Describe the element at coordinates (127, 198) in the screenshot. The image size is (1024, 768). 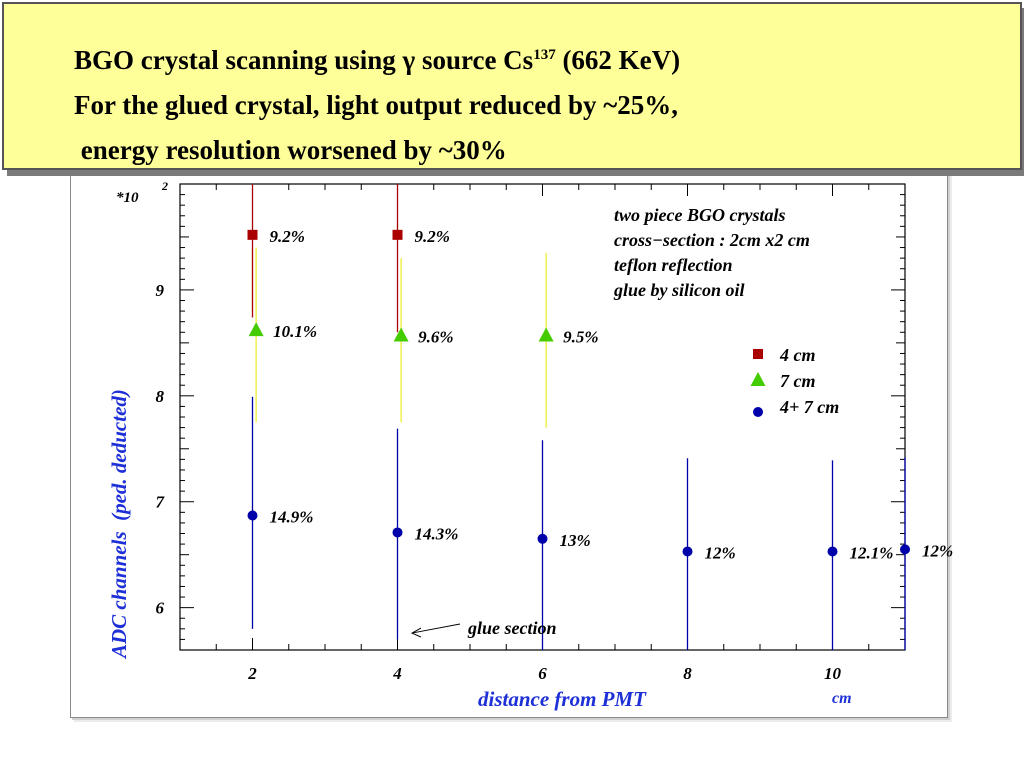
I see `y-scale-label: *10` at that location.